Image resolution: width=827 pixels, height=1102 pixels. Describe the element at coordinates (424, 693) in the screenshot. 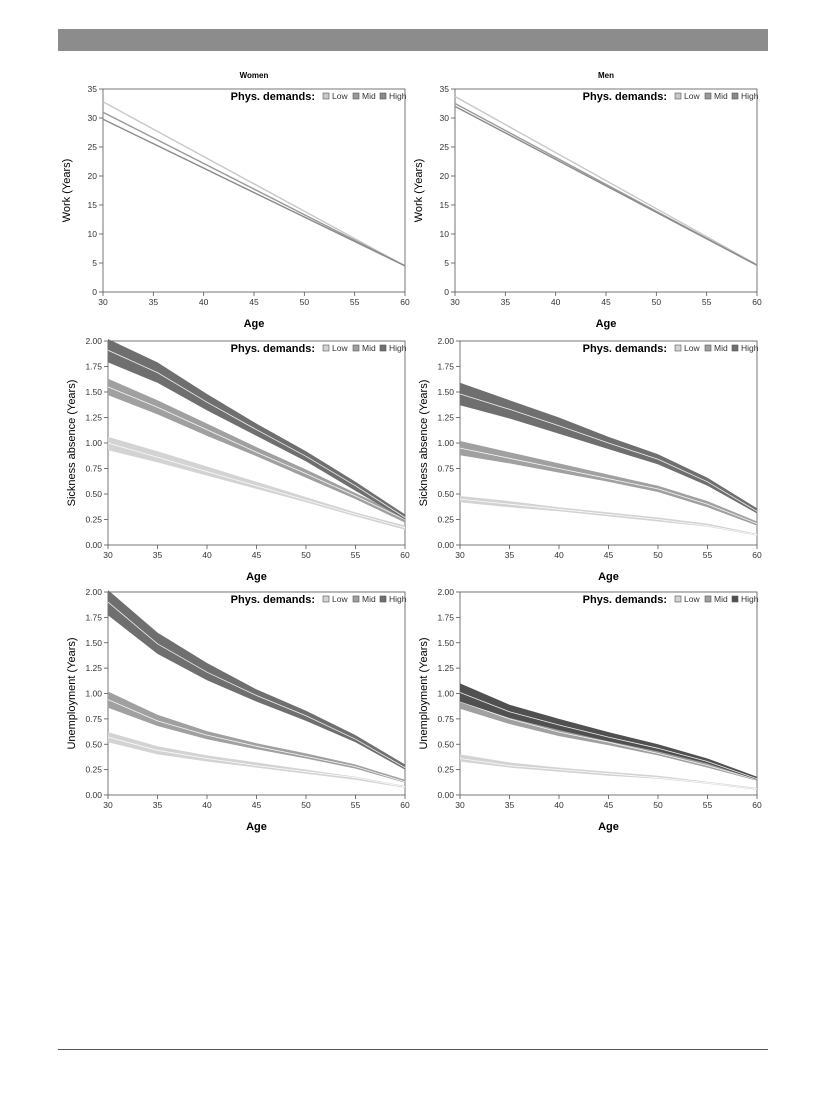

I see `y-axis-title: Unemployment (Years)` at that location.